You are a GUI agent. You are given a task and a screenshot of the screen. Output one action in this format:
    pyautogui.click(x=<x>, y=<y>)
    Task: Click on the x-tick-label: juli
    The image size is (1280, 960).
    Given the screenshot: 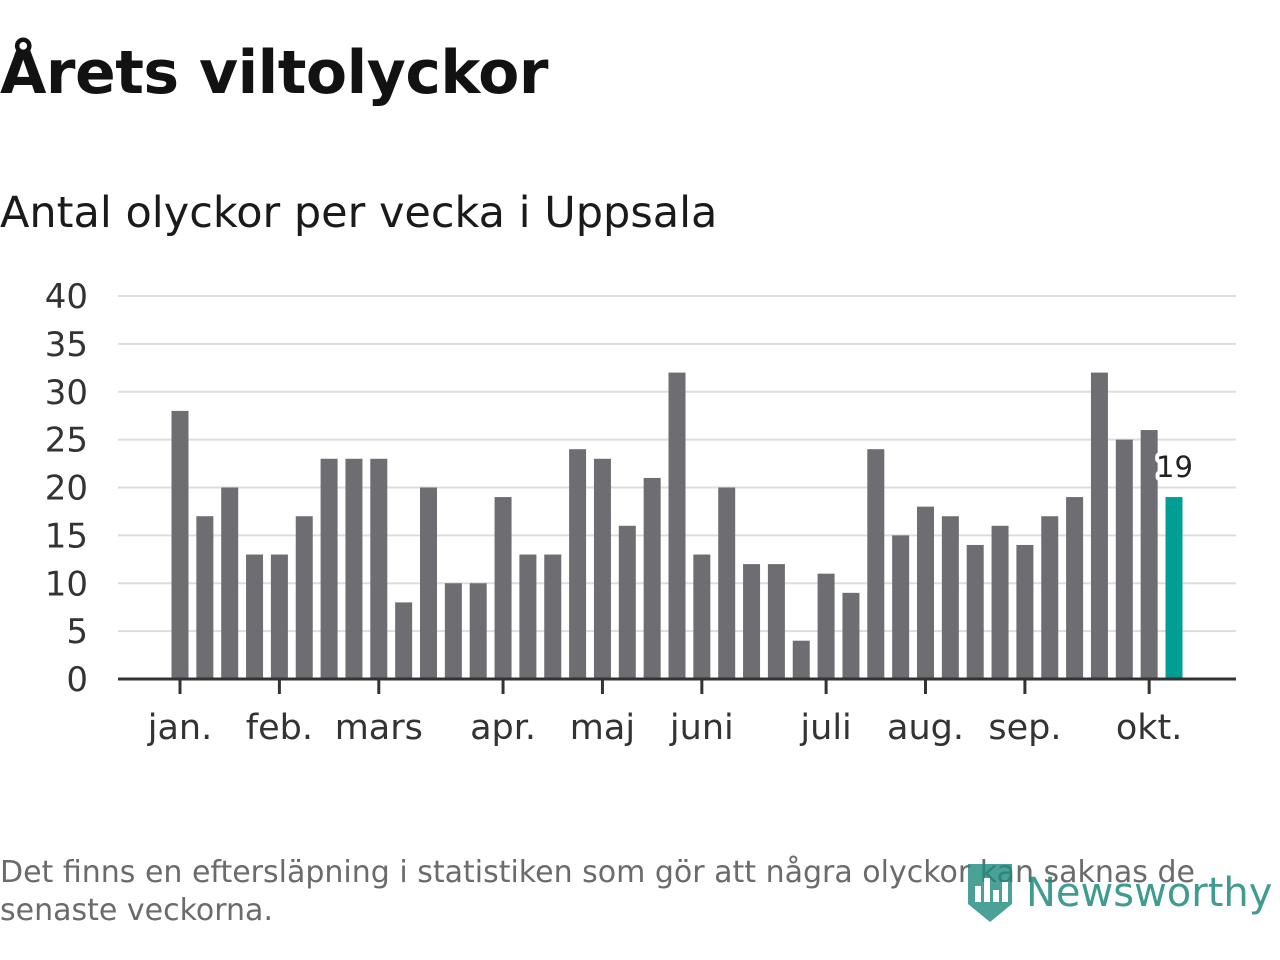 What is the action you would take?
    pyautogui.click(x=825, y=728)
    